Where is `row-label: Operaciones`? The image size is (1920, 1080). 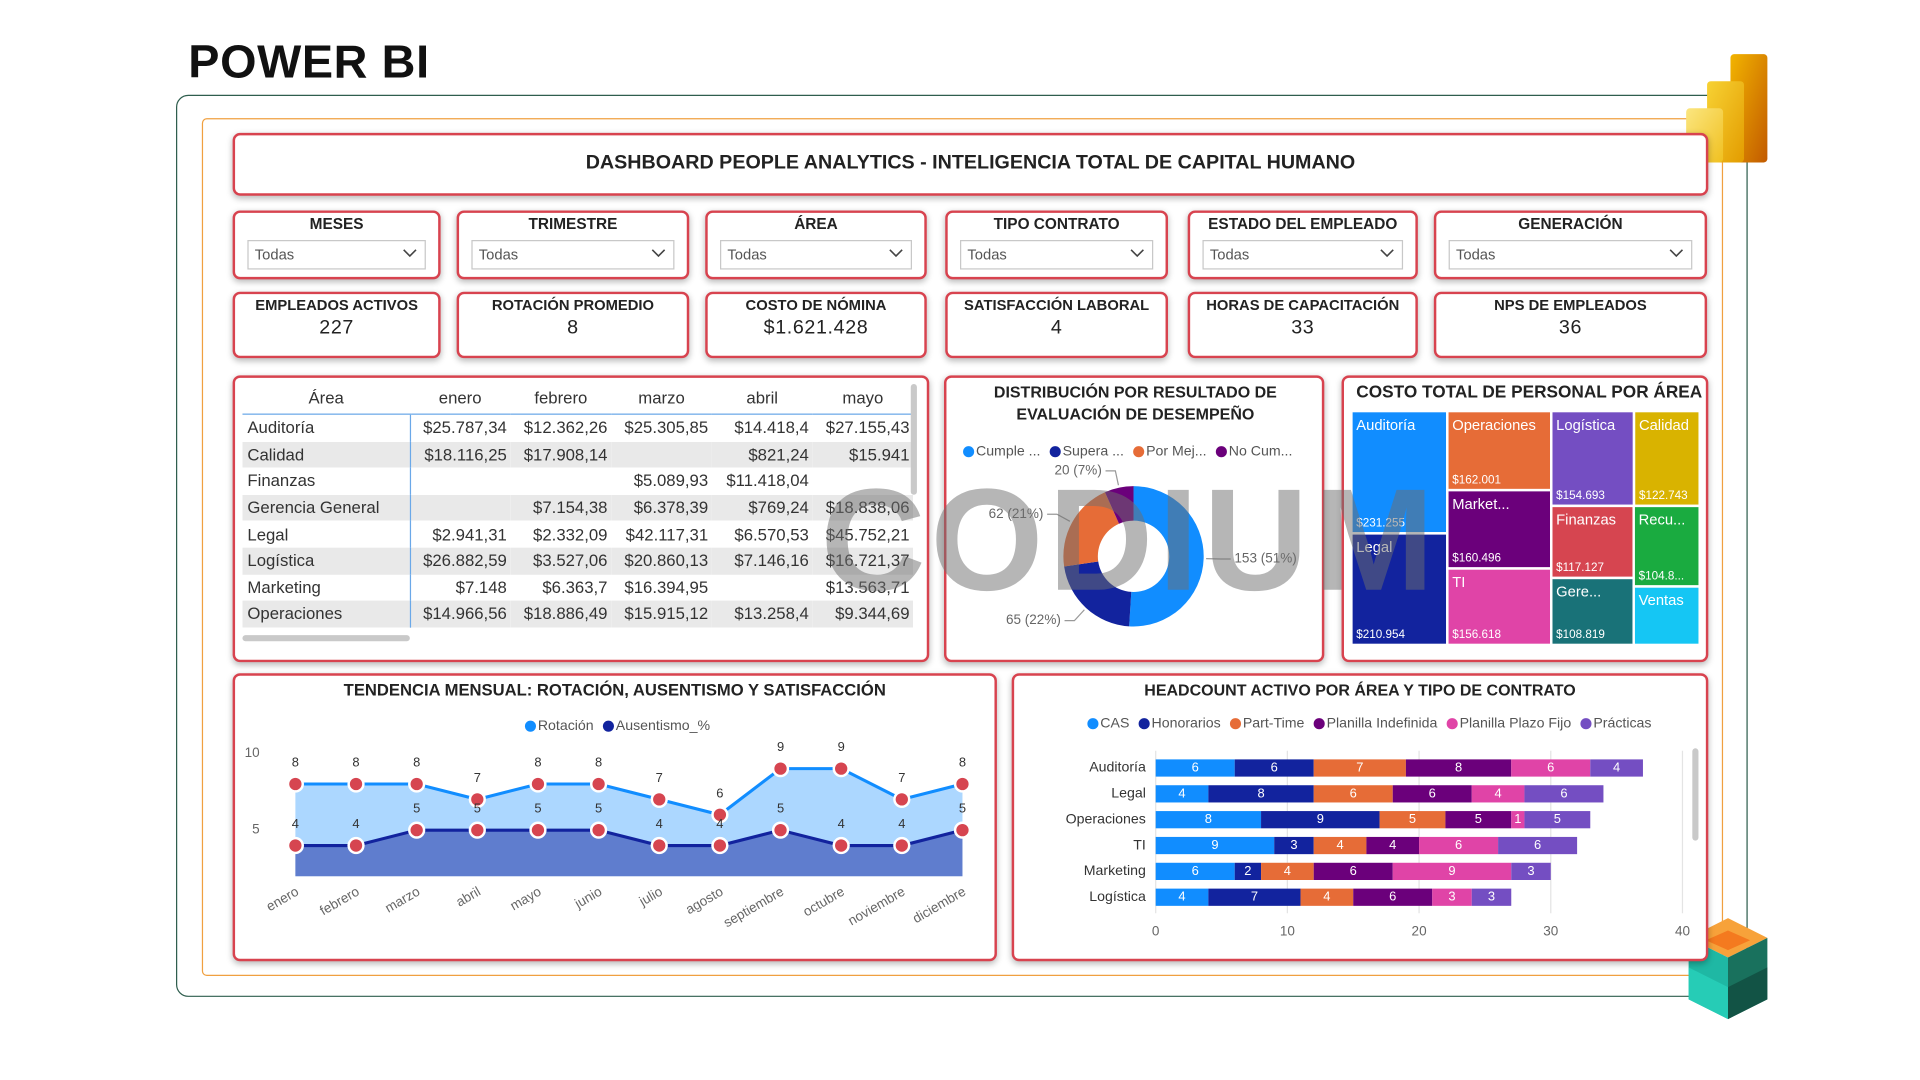 row-label: Operaciones is located at coordinates (326, 614).